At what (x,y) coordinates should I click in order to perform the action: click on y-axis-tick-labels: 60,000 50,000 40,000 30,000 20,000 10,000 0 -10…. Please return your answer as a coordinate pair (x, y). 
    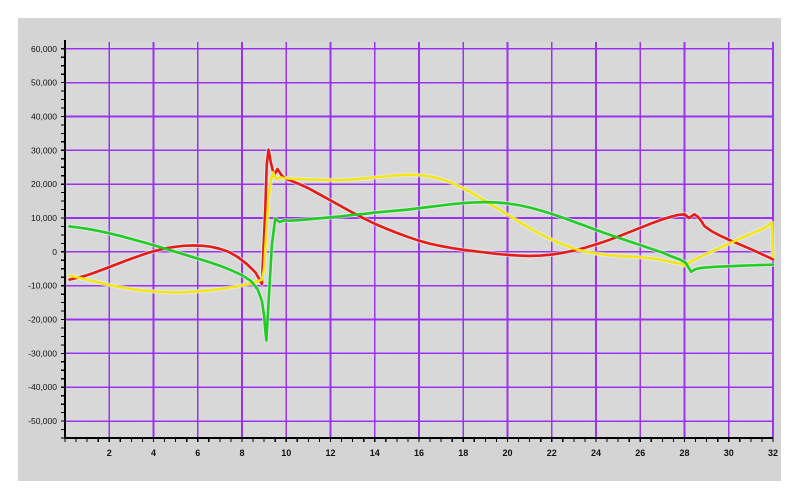
    Looking at the image, I should click on (42, 235).